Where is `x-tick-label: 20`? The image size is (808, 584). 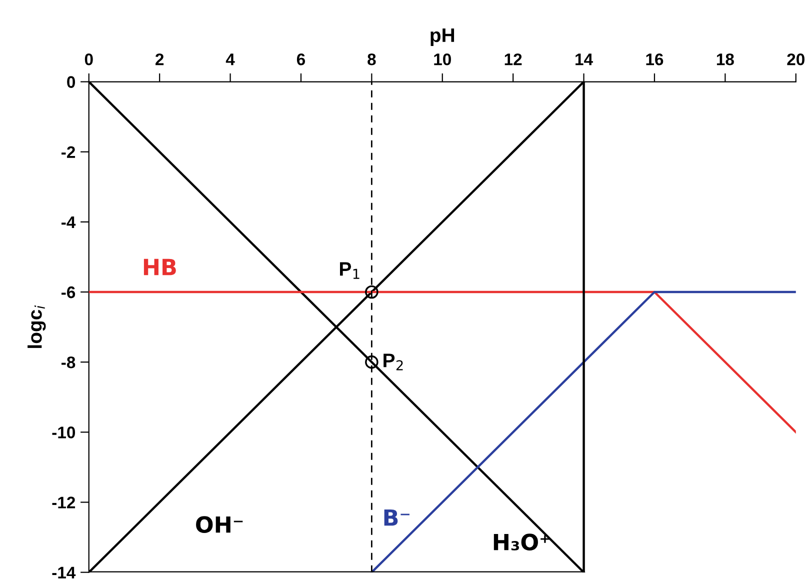 x-tick-label: 20 is located at coordinates (795, 59).